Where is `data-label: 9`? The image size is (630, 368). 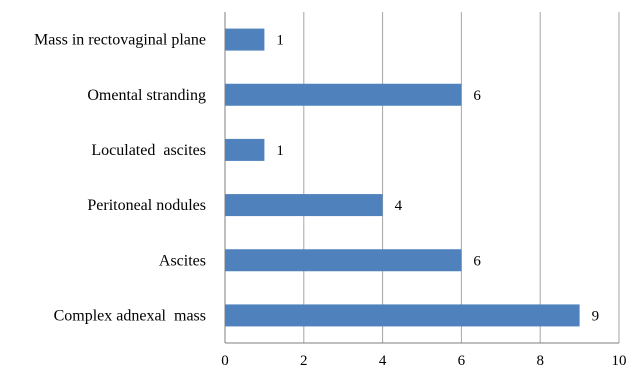
data-label: 9 is located at coordinates (596, 316).